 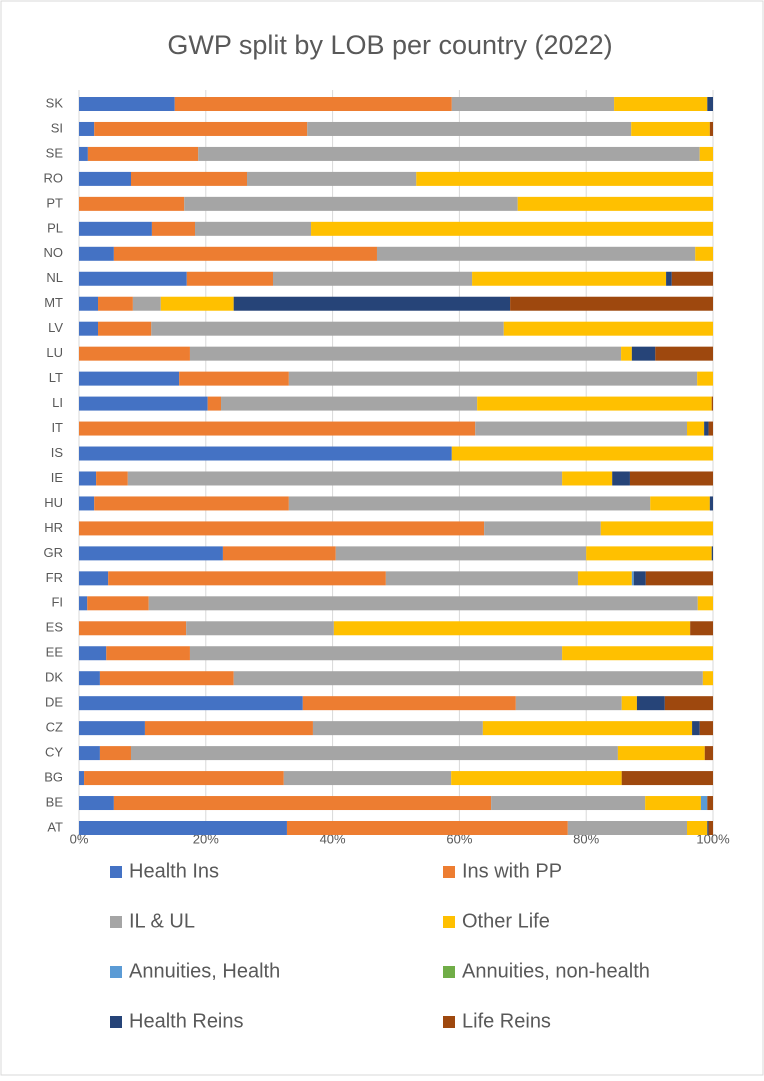 What do you see at coordinates (54, 727) in the screenshot?
I see `y-tick-label: CZ` at bounding box center [54, 727].